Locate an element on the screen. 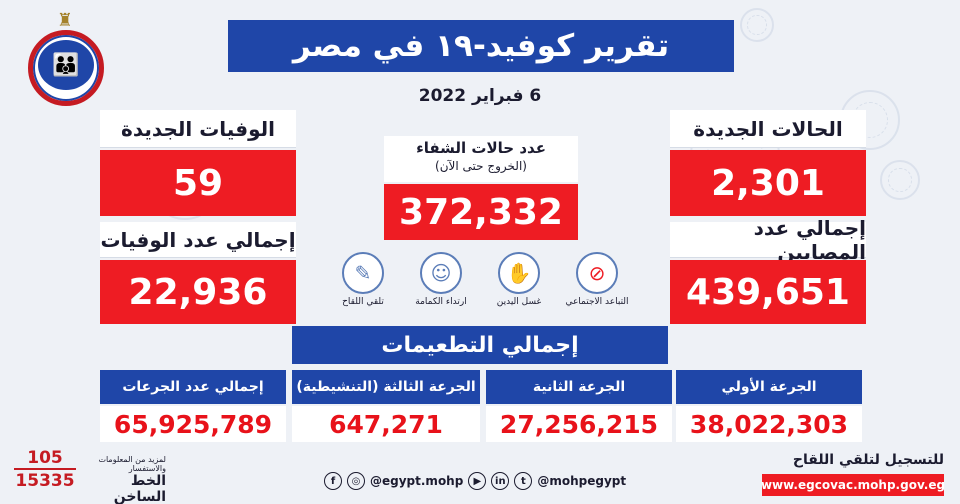 This screenshot has width=960, height=504. recoveries-sublabel: (الخروج حتى الآن) is located at coordinates (481, 166).